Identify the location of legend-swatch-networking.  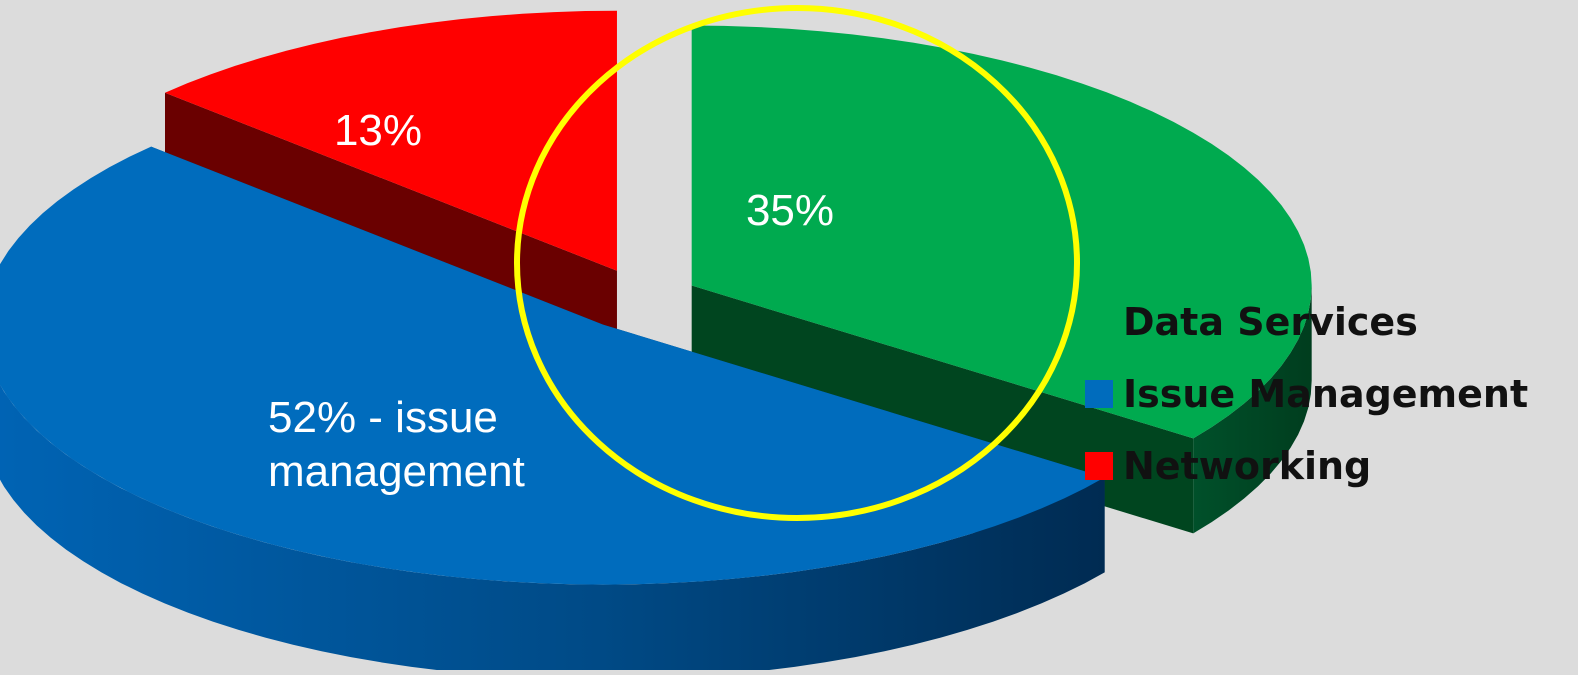
(1099, 466).